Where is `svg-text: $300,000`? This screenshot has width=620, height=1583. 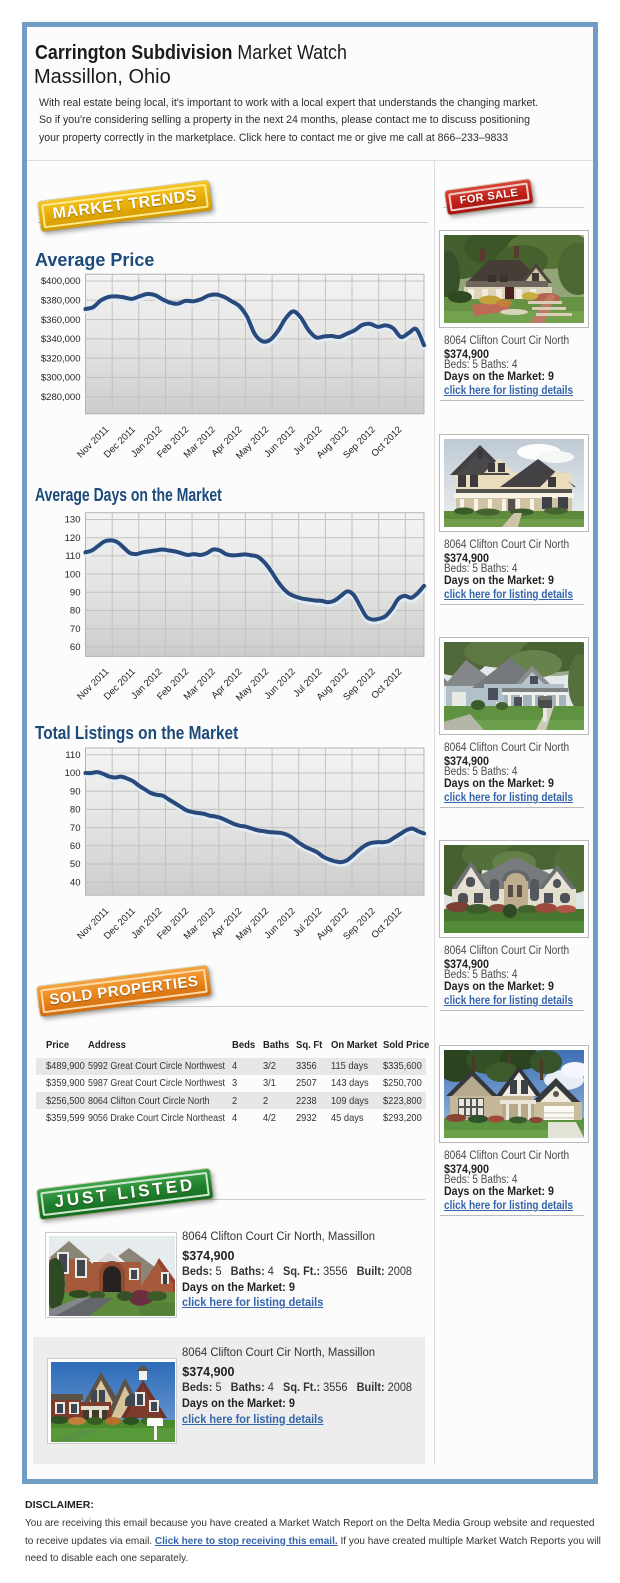
svg-text: $300,000 is located at coordinates (61, 378).